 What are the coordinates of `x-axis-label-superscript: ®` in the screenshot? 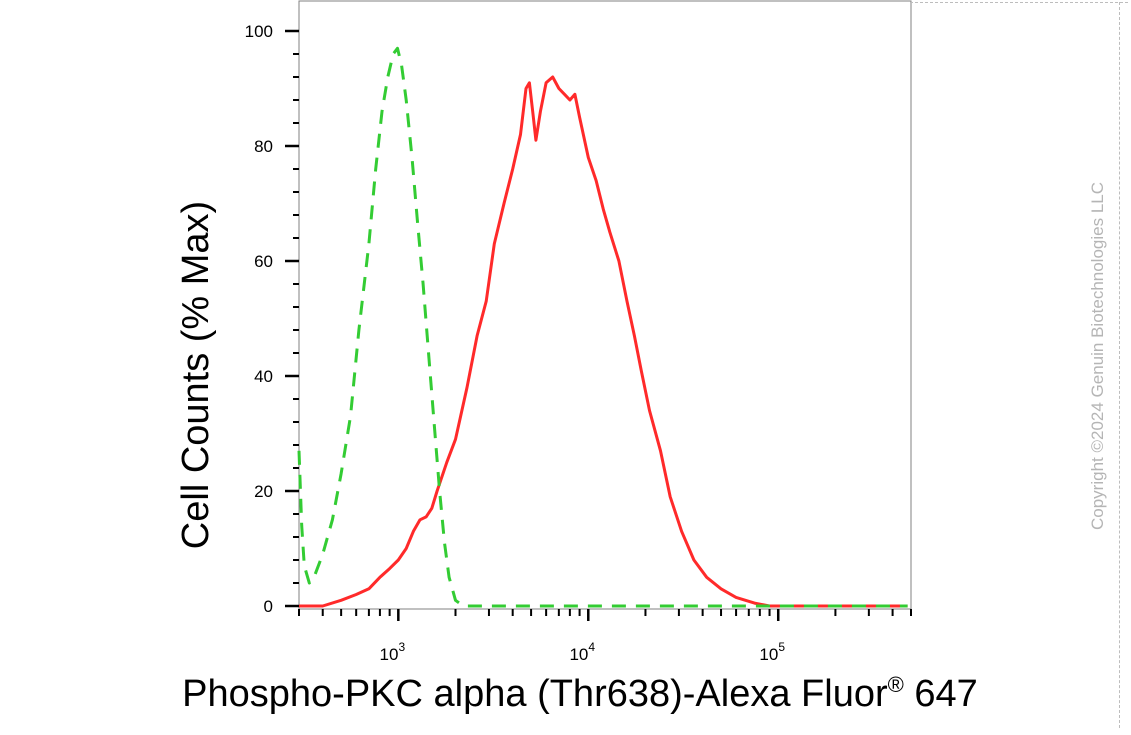 It's located at (896, 684).